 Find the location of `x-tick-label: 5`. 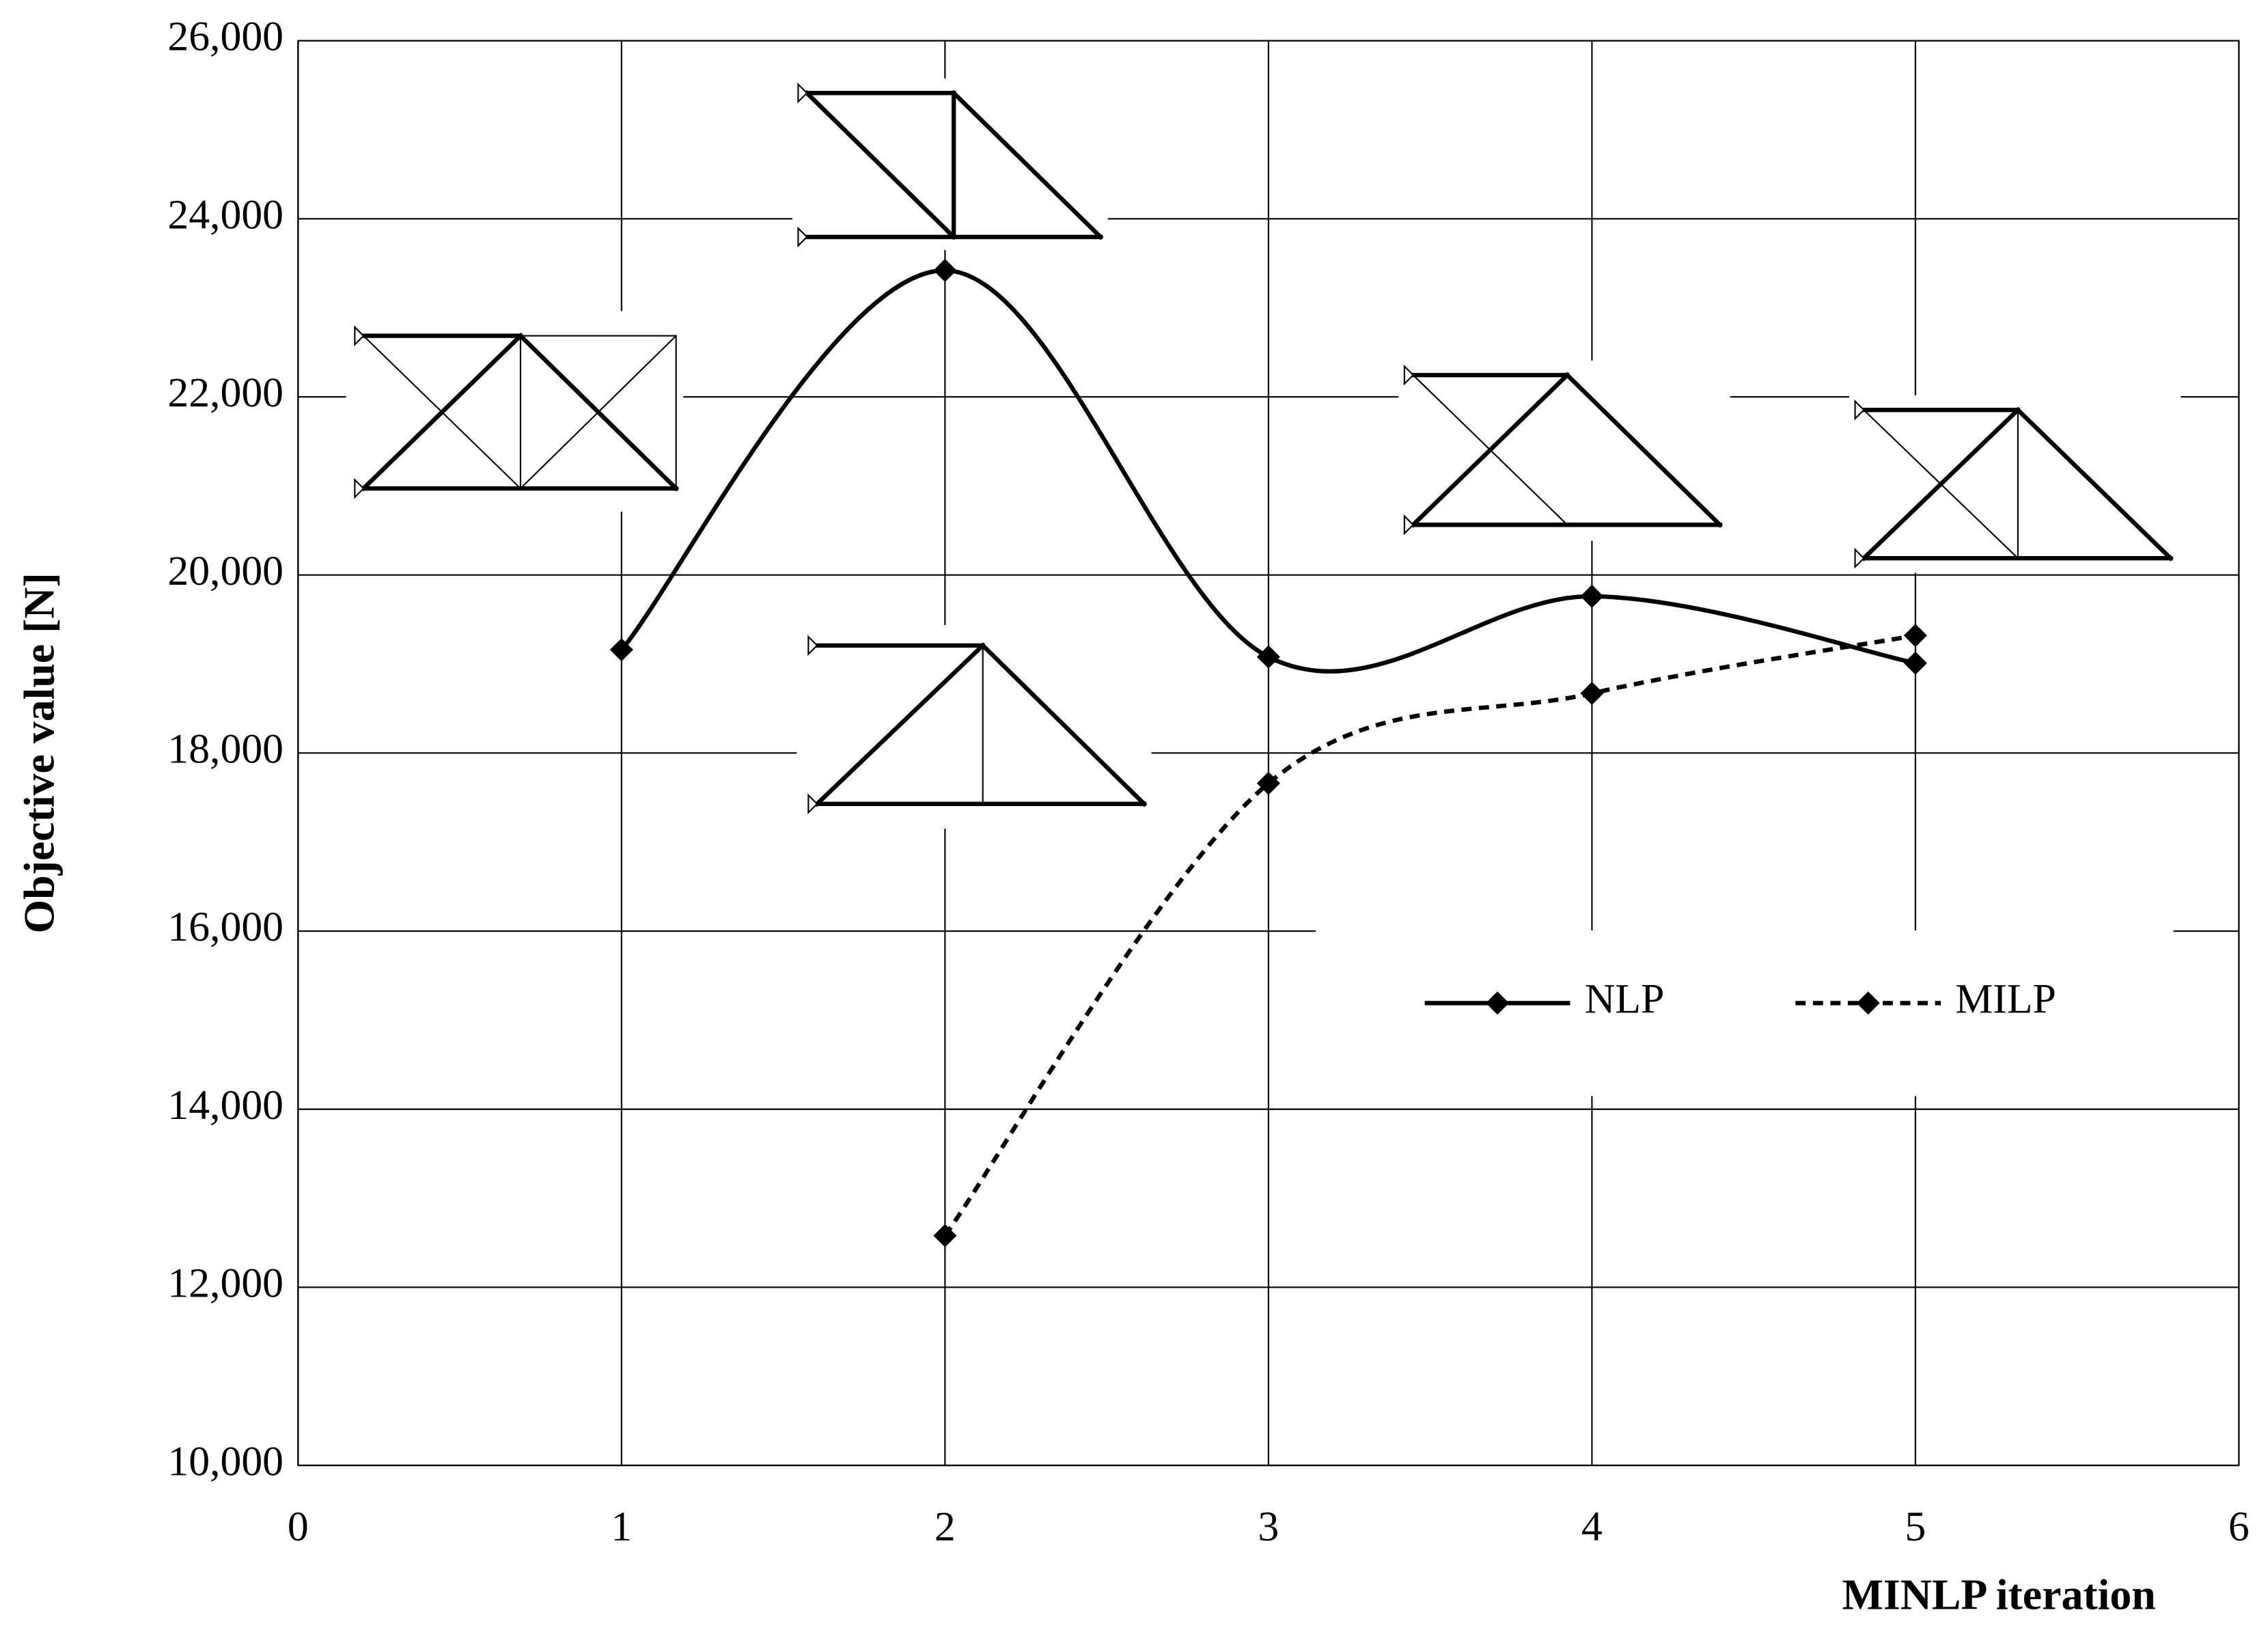

x-tick-label: 5 is located at coordinates (1915, 1527).